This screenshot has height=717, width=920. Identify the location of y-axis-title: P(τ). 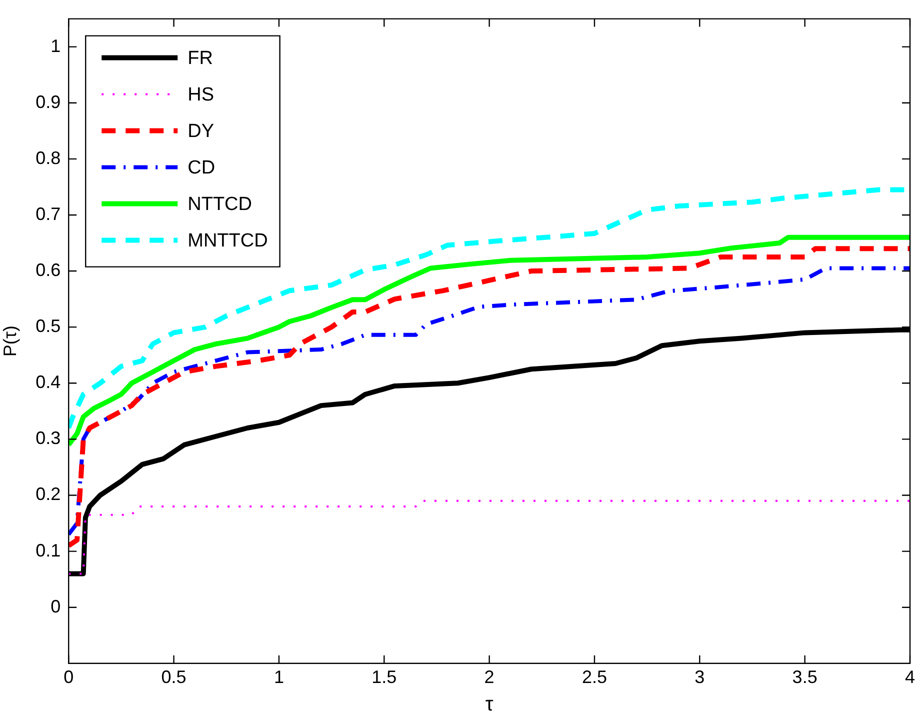
(10, 341).